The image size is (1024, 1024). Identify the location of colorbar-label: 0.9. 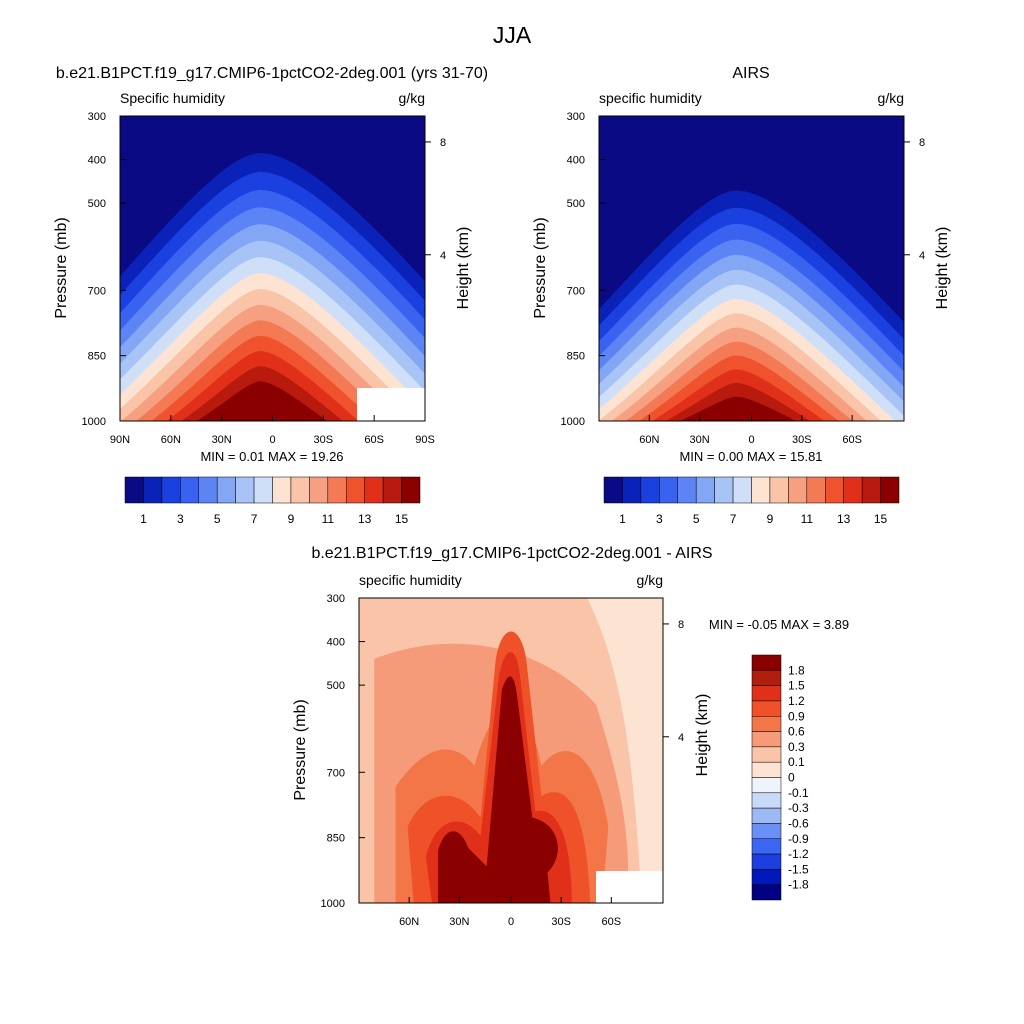
(796, 716).